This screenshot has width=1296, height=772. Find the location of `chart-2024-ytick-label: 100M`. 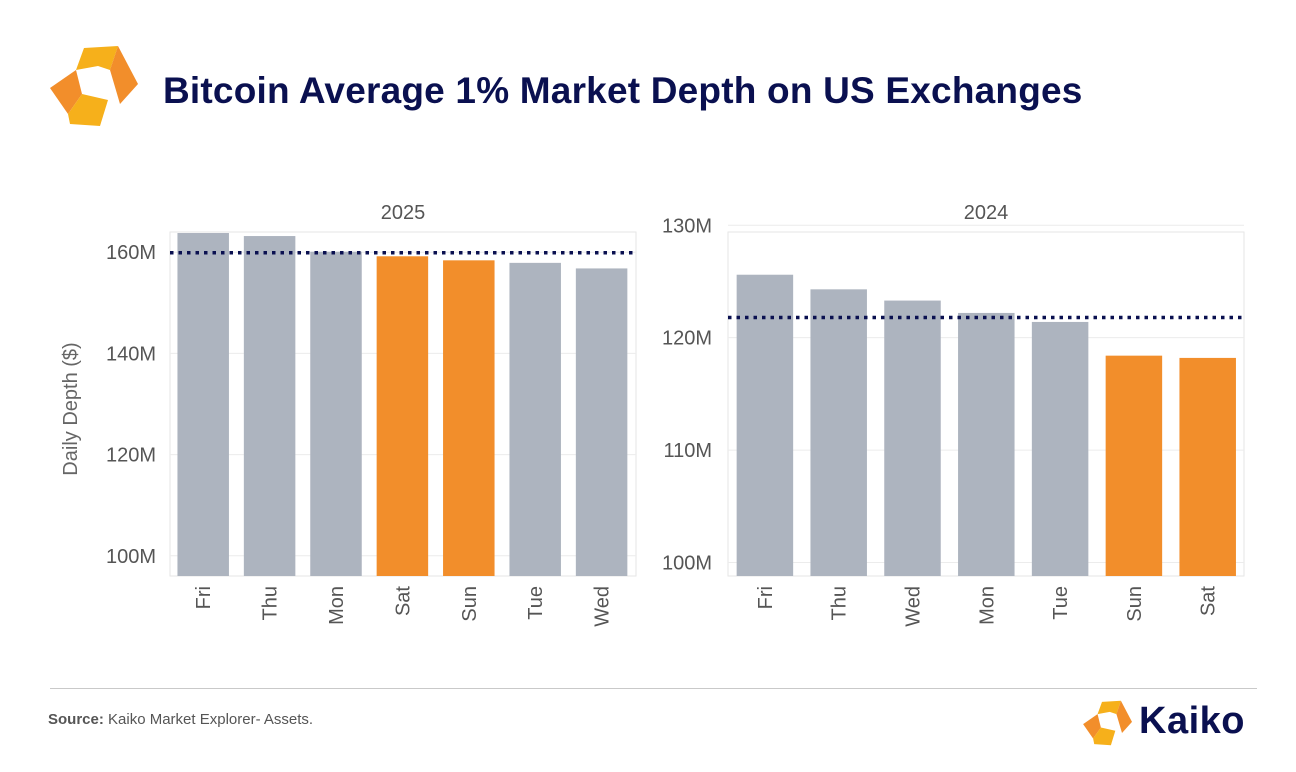

chart-2024-ytick-label: 100M is located at coordinates (687, 564).